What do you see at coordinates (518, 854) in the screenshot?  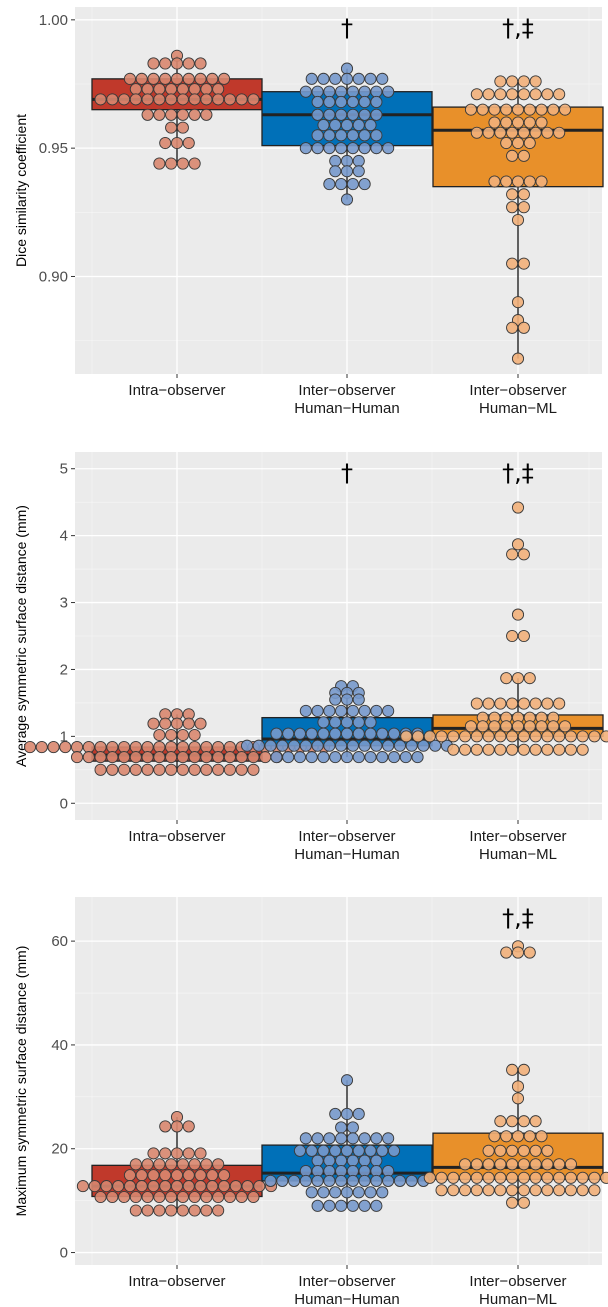 I see `x-tick-label-line2: Human−ML` at bounding box center [518, 854].